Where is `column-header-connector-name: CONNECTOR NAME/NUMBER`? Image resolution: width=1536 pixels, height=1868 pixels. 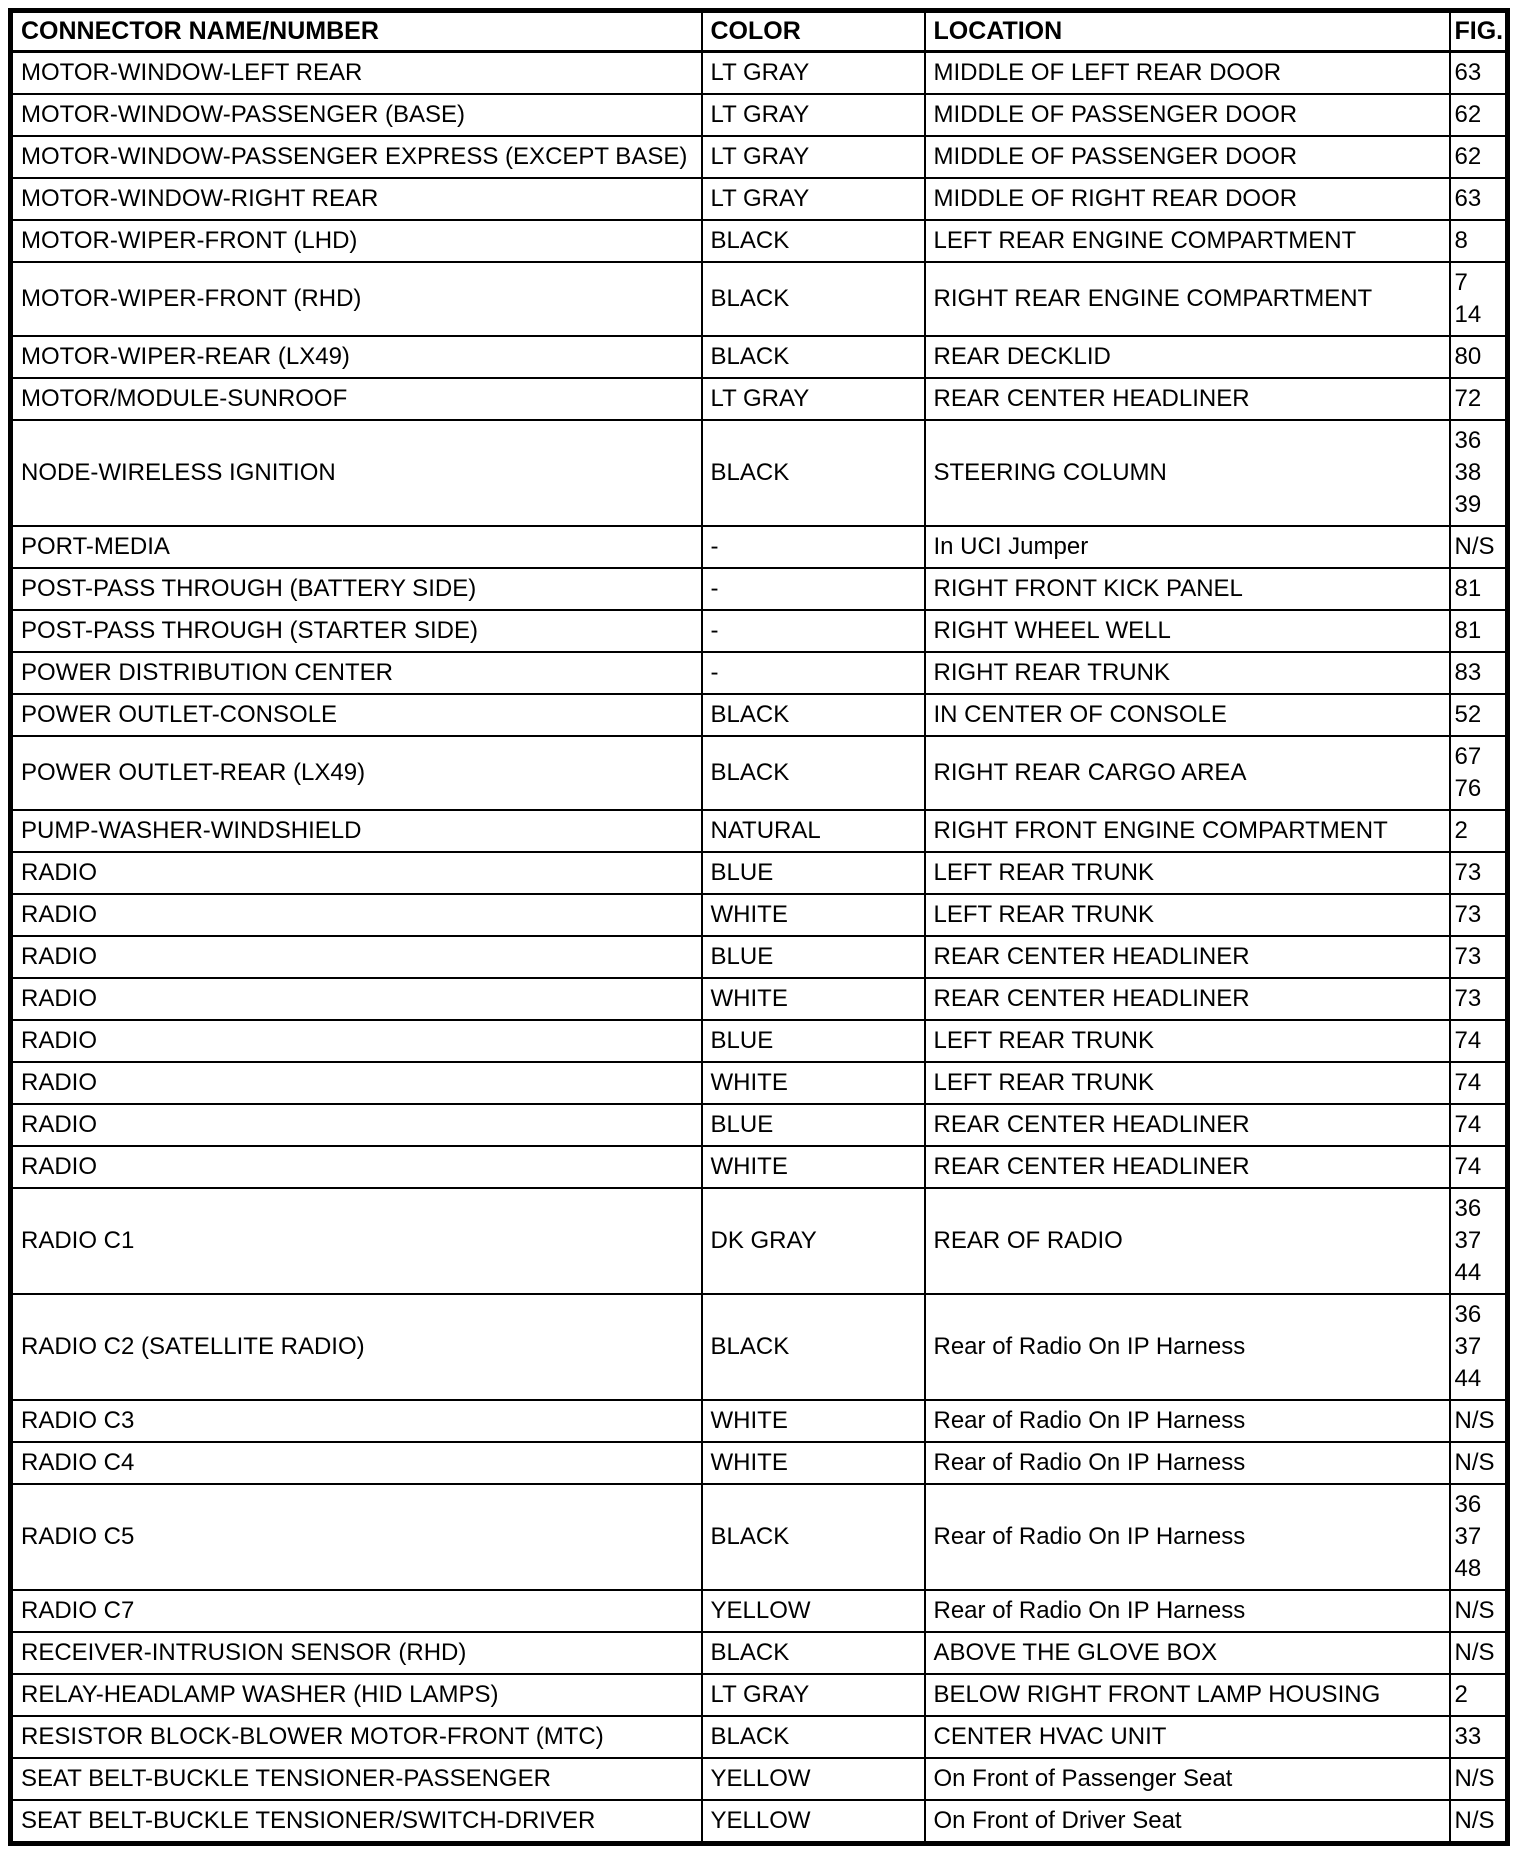
column-header-connector-name: CONNECTOR NAME/NUMBER is located at coordinates (356, 31).